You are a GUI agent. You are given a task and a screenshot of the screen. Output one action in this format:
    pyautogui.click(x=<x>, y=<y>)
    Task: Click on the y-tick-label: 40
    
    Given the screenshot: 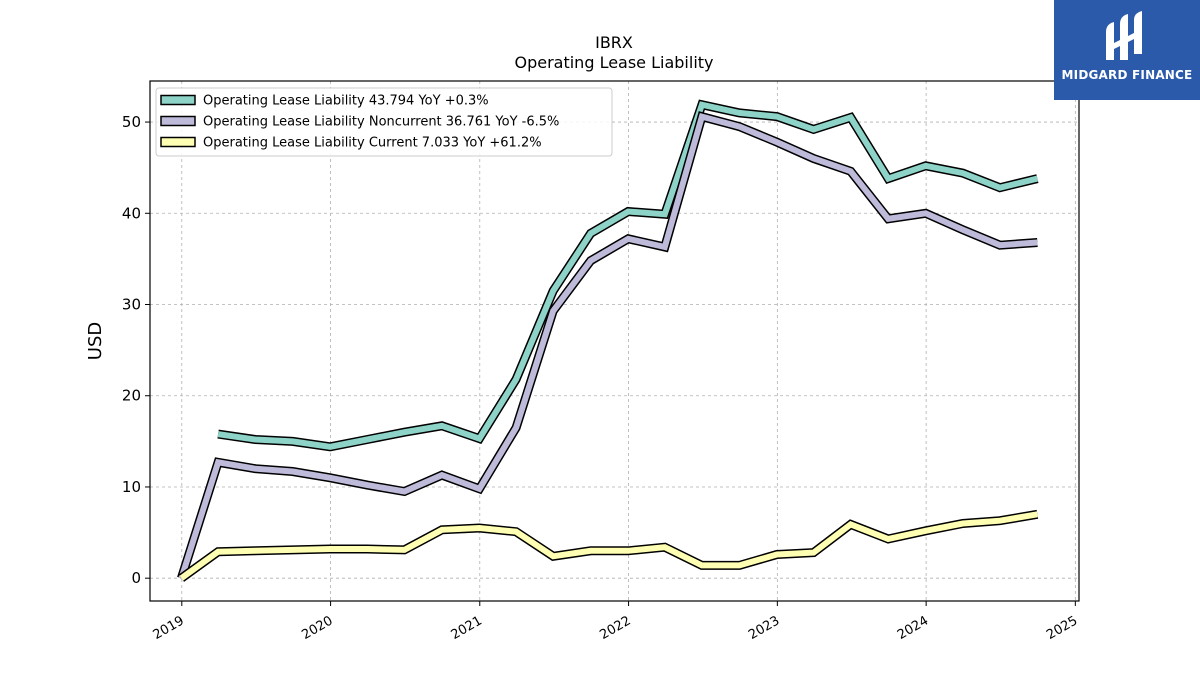 What is the action you would take?
    pyautogui.click(x=131, y=213)
    